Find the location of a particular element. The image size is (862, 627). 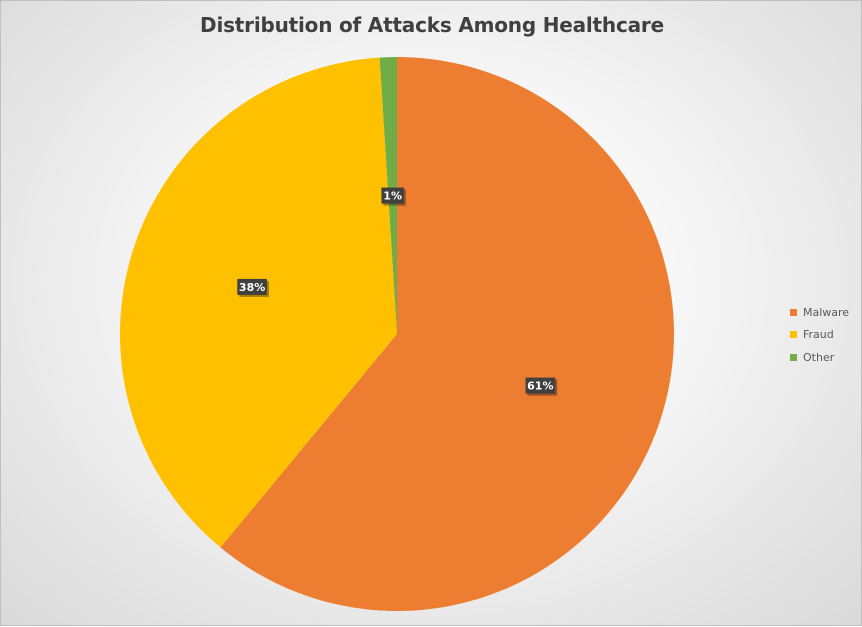

legend-label-fraud: Fraud is located at coordinates (818, 335).